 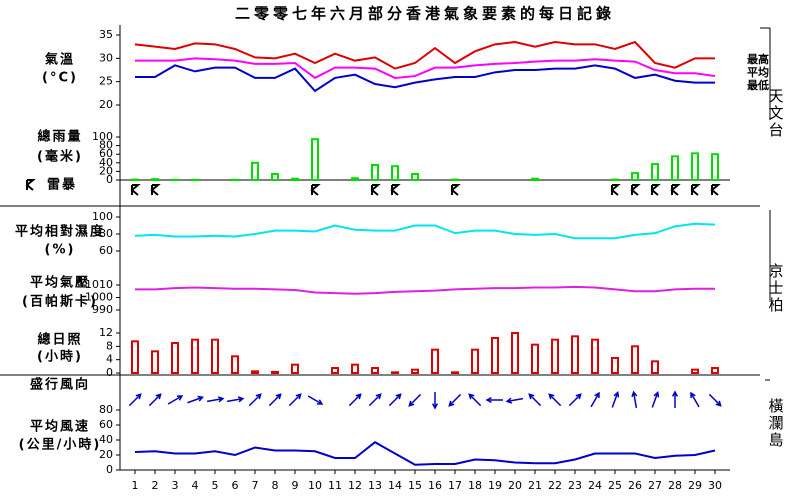 What do you see at coordinates (395, 485) in the screenshot?
I see `x-tick-label: 14` at bounding box center [395, 485].